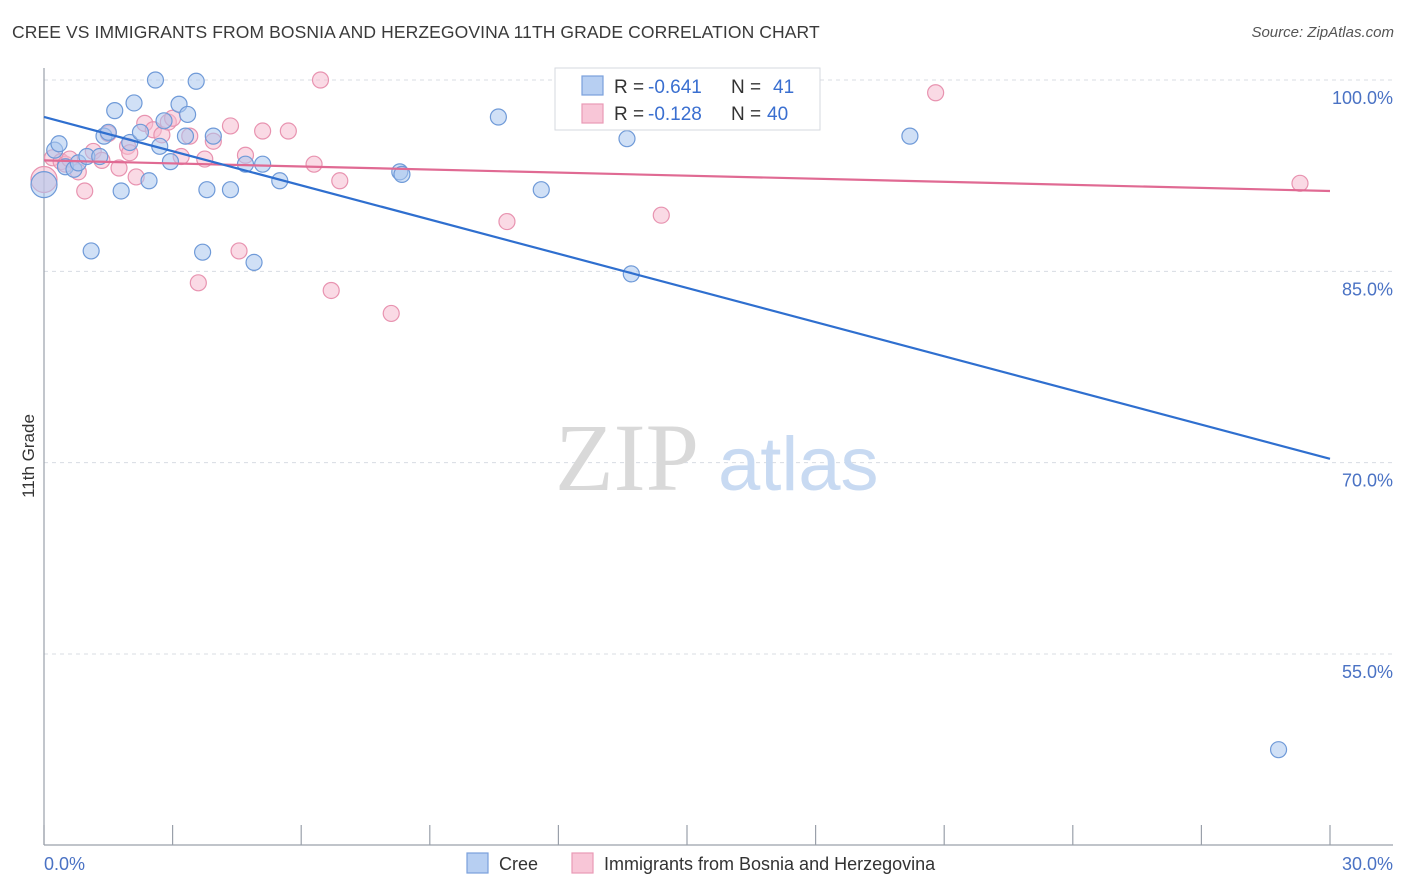  Describe the element at coordinates (1367, 481) in the screenshot. I see `y-tick-label-2: 70.0%` at that location.